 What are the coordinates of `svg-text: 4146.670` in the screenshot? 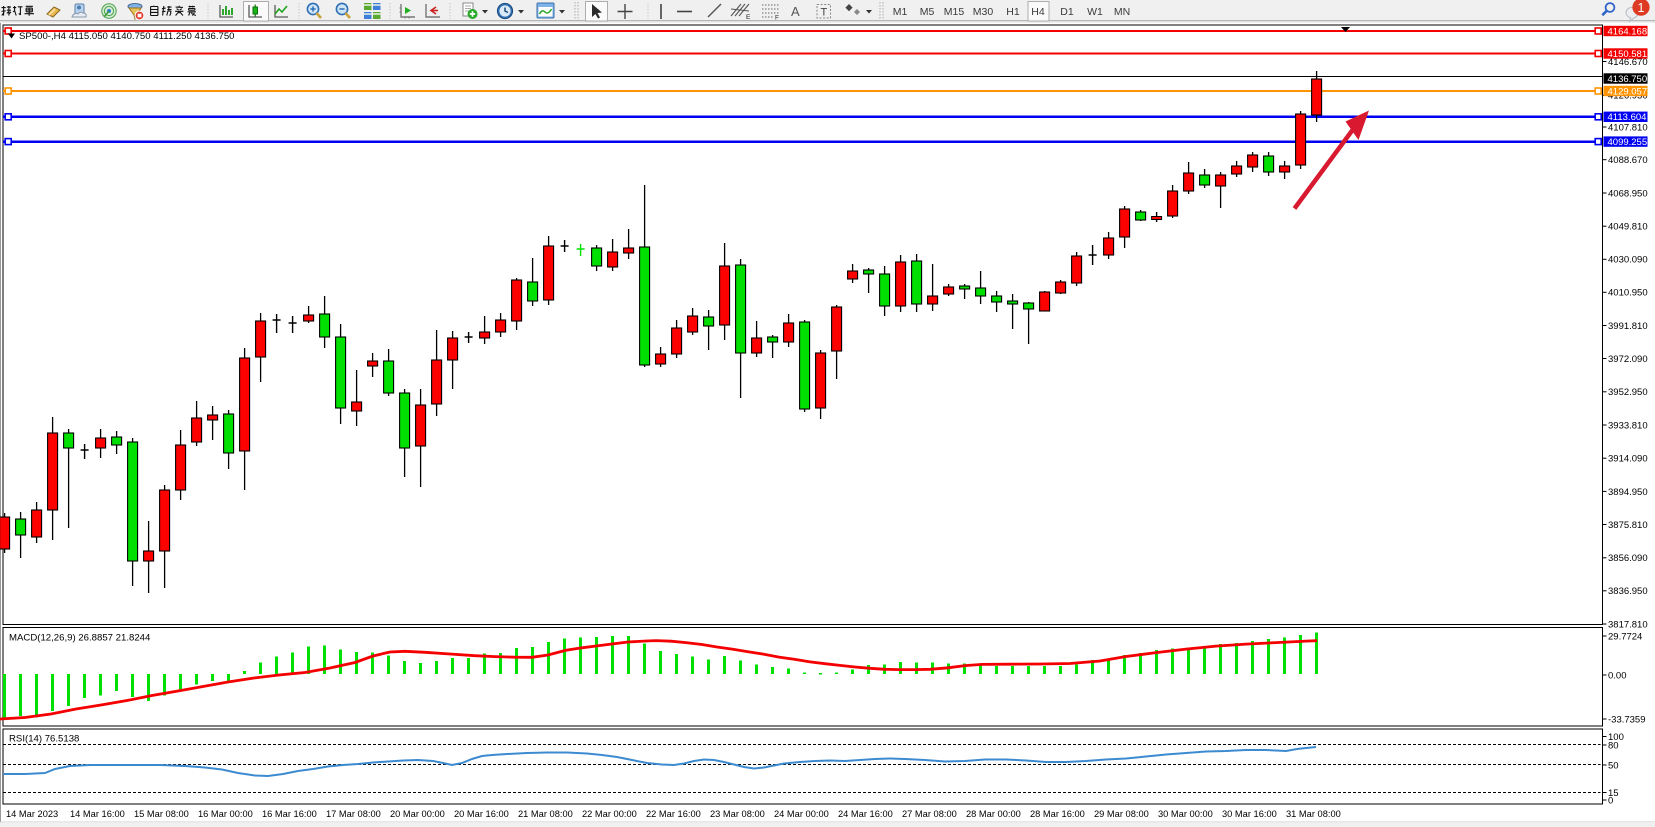 It's located at (1628, 62).